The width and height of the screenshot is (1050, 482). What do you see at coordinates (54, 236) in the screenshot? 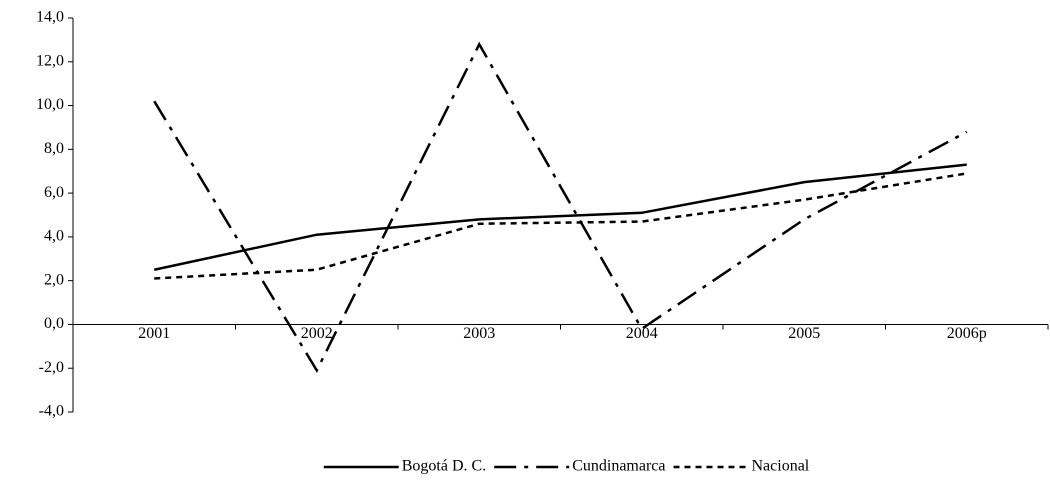
I see `y-tick-label: 4,0` at bounding box center [54, 236].